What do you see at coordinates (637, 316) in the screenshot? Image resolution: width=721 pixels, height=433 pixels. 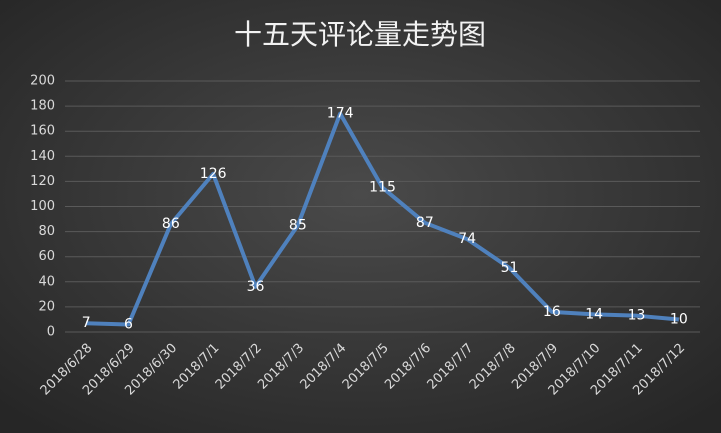 I see `data-label: 13` at bounding box center [637, 316].